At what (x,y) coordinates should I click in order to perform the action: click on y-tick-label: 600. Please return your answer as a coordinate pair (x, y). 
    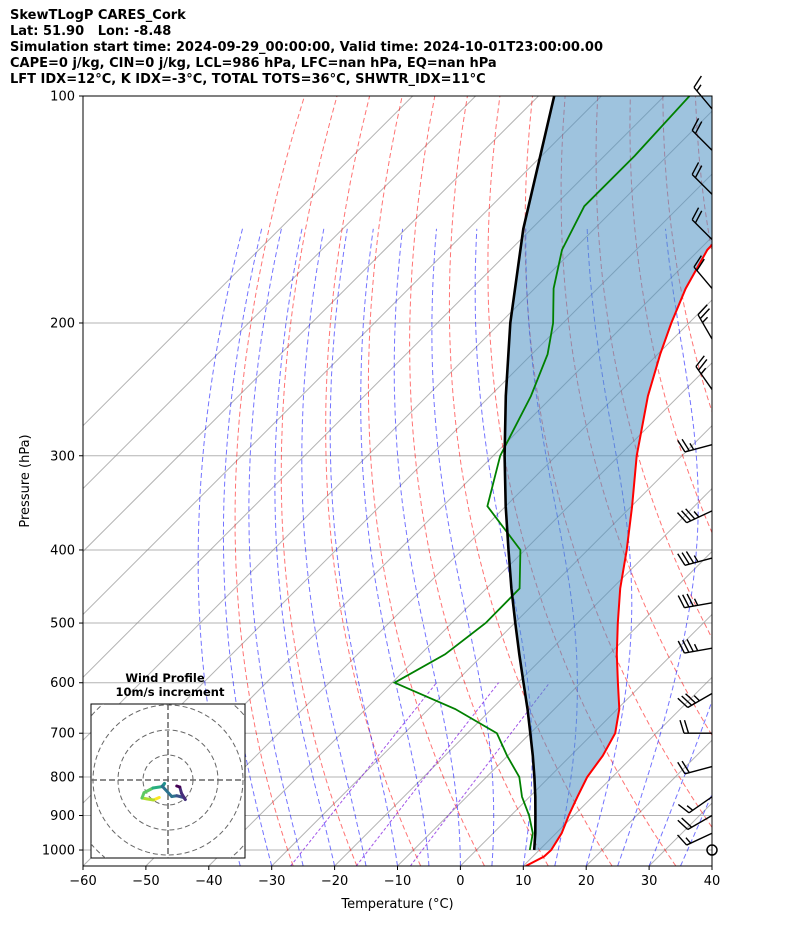
    Looking at the image, I should click on (62, 683).